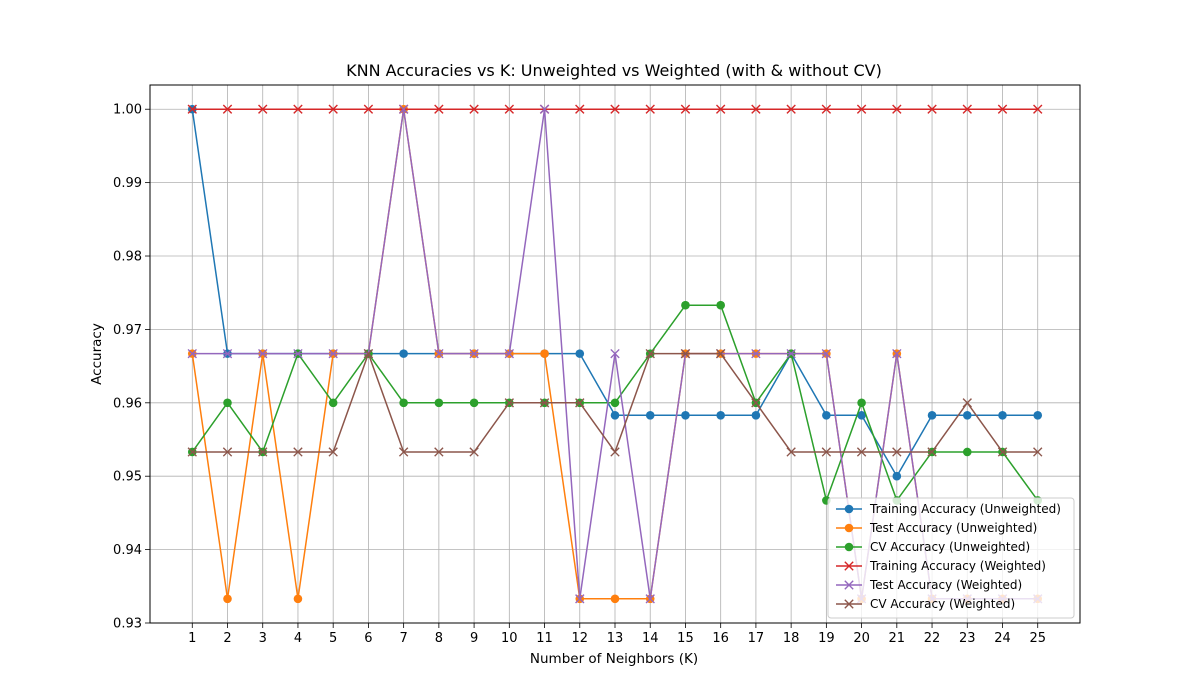 The image size is (1200, 700). I want to click on y-tick-label: 1.00, so click(127, 110).